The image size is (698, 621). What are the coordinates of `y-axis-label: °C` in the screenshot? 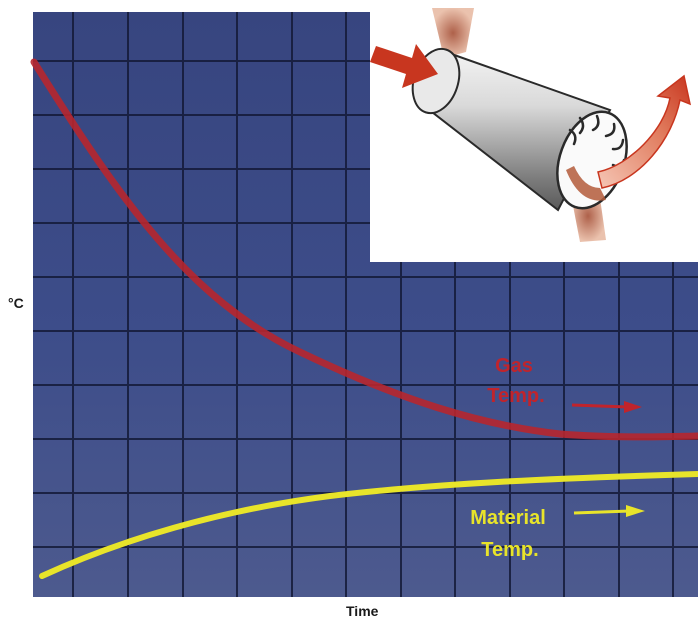 It's located at (16, 303).